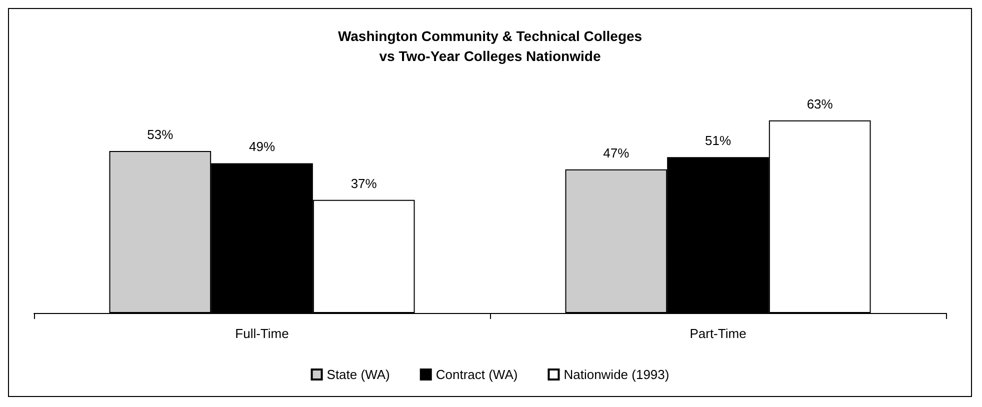 The width and height of the screenshot is (982, 407). Describe the element at coordinates (262, 333) in the screenshot. I see `x-tick-label: Full-Time` at that location.